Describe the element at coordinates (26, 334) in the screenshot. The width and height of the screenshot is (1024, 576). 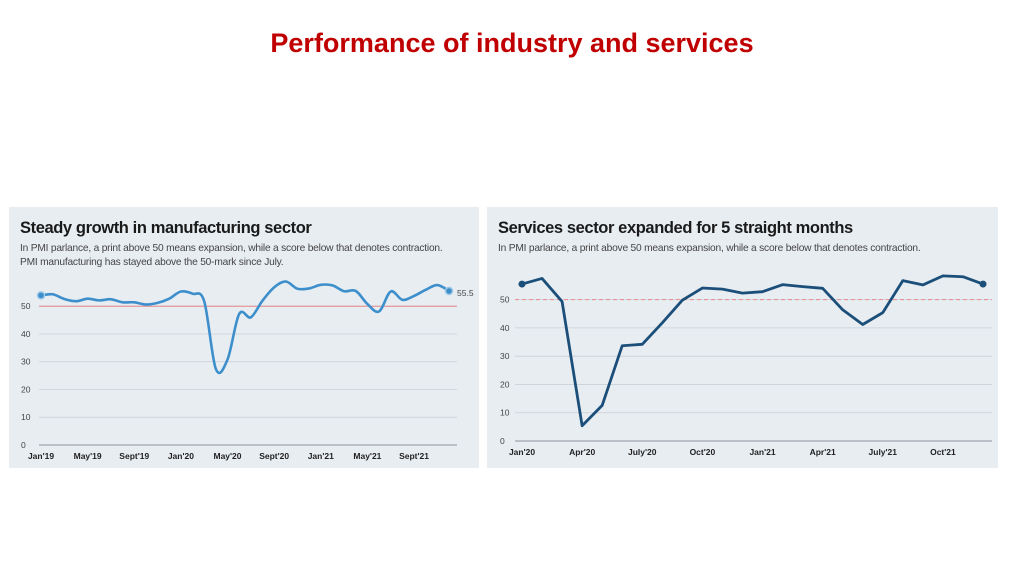
I see `mfg-y-tick-label: 40` at that location.